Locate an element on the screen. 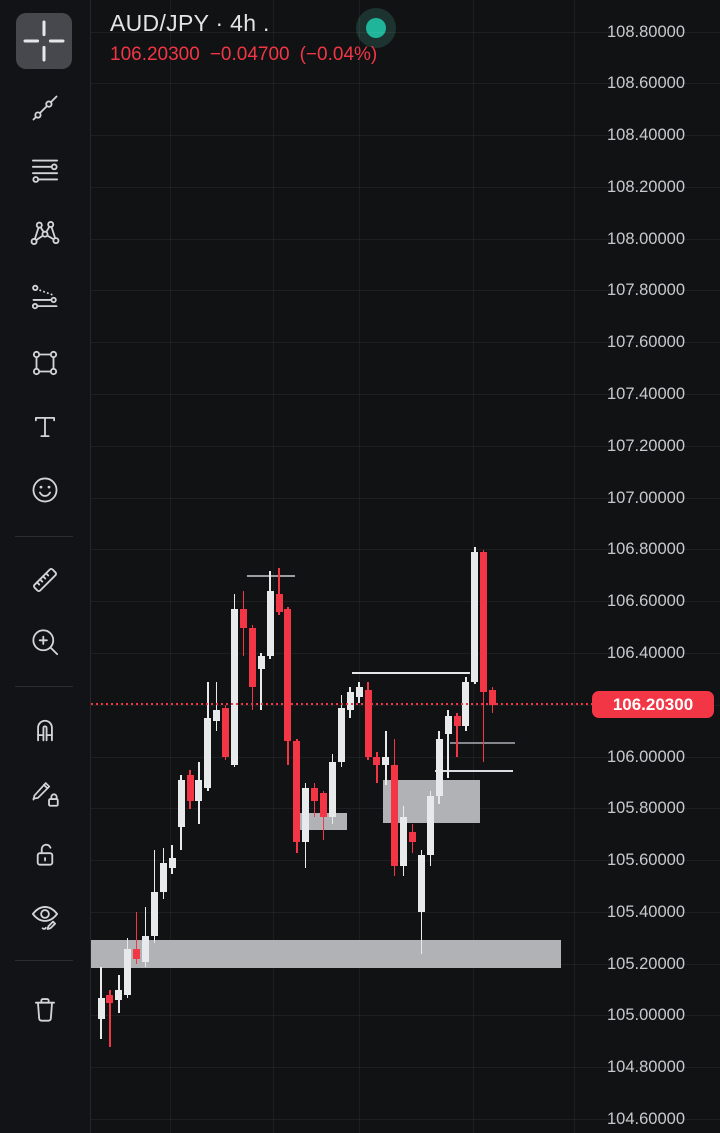  market-status-icon is located at coordinates (376, 28).